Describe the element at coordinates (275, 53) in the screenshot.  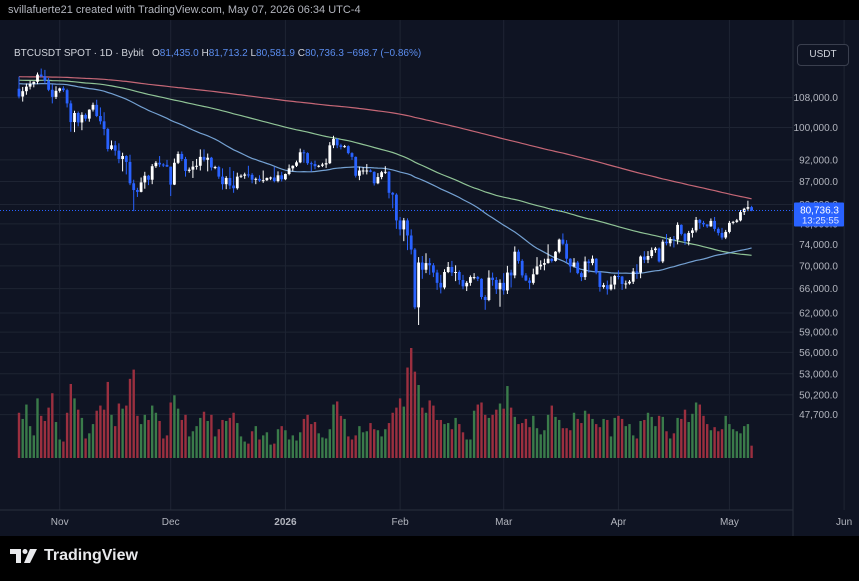
I see `low-value: 80,581.9` at that location.